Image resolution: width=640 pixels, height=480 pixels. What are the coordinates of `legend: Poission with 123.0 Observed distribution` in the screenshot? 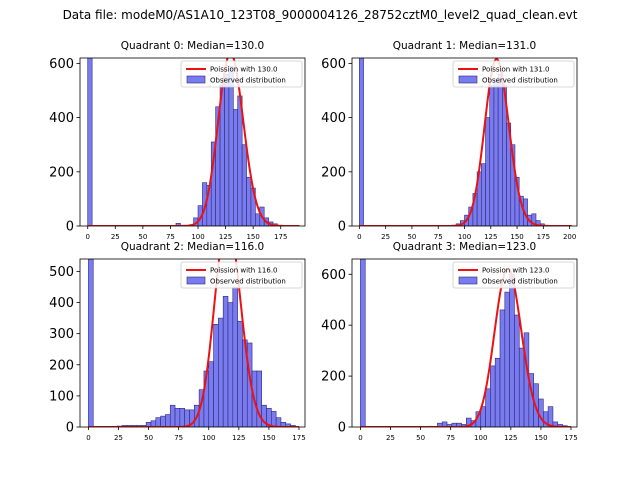 It's located at (513, 275).